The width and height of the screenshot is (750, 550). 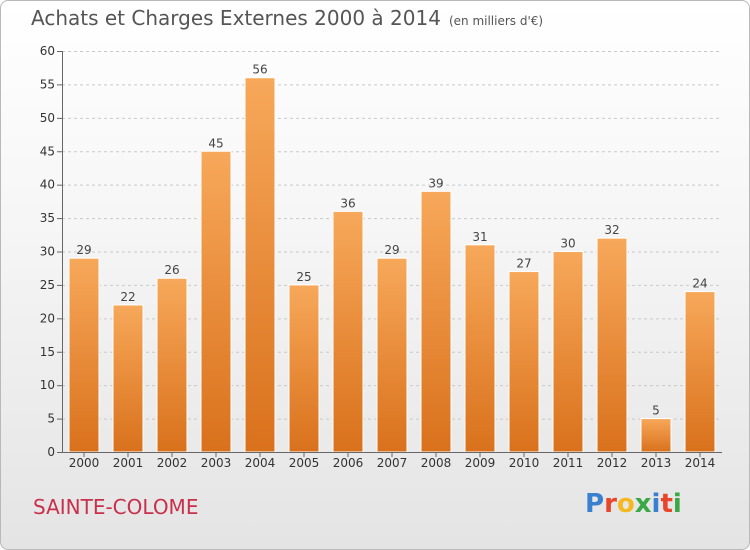 I want to click on bar-value-label: 45, so click(x=215, y=143).